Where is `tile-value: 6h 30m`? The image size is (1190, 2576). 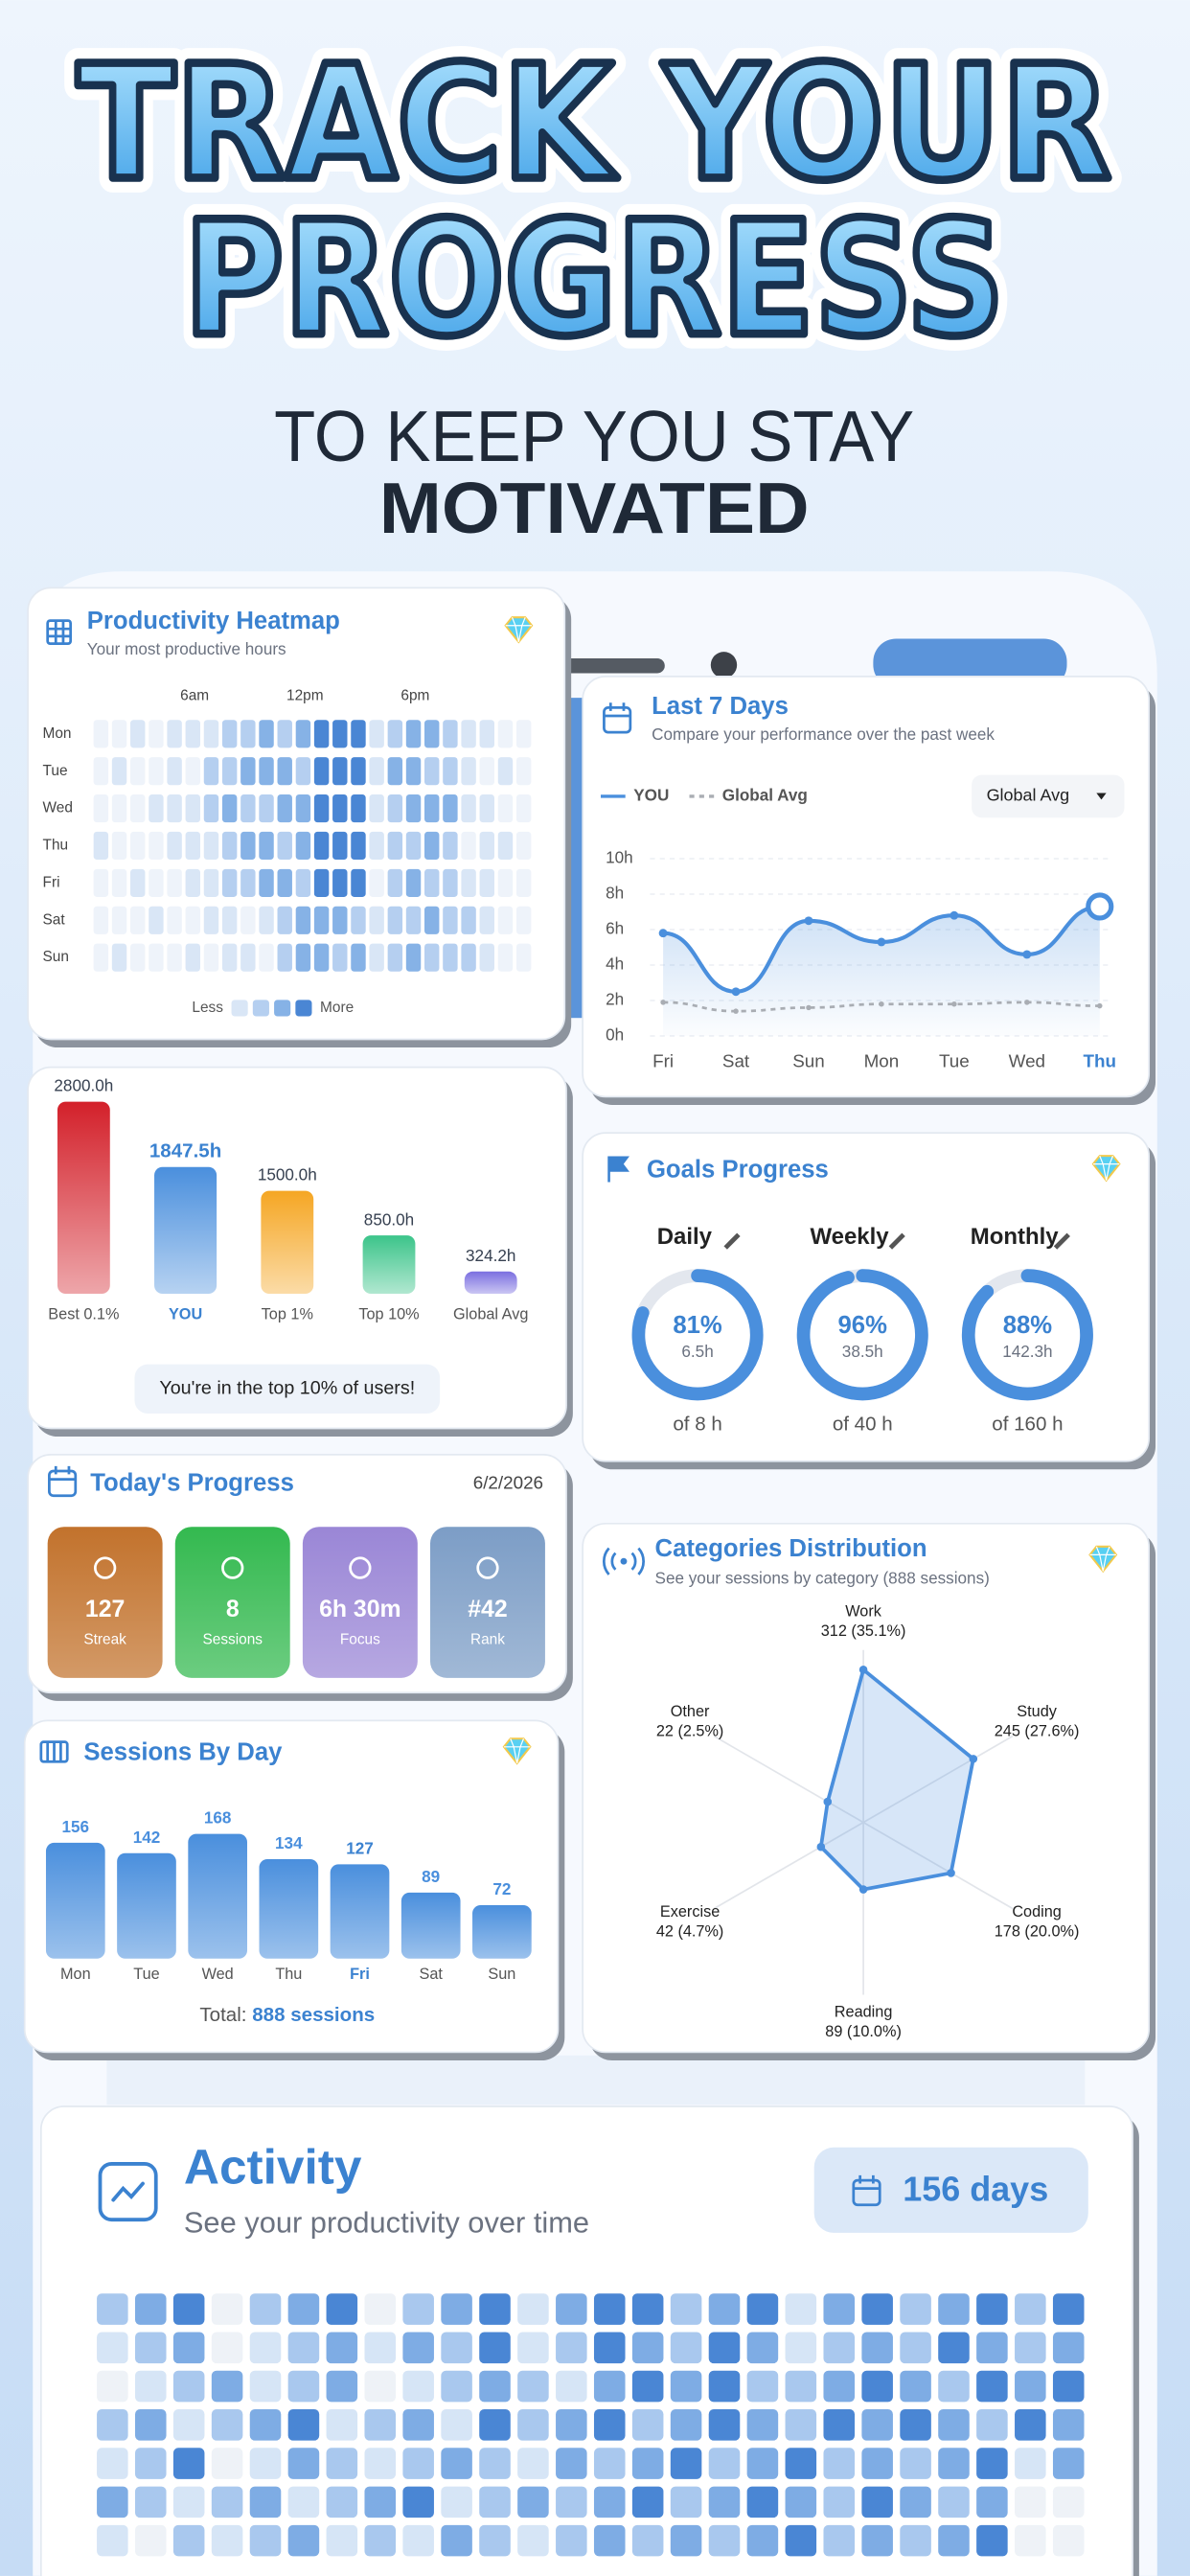
tile-value: 6h 30m is located at coordinates (360, 1609).